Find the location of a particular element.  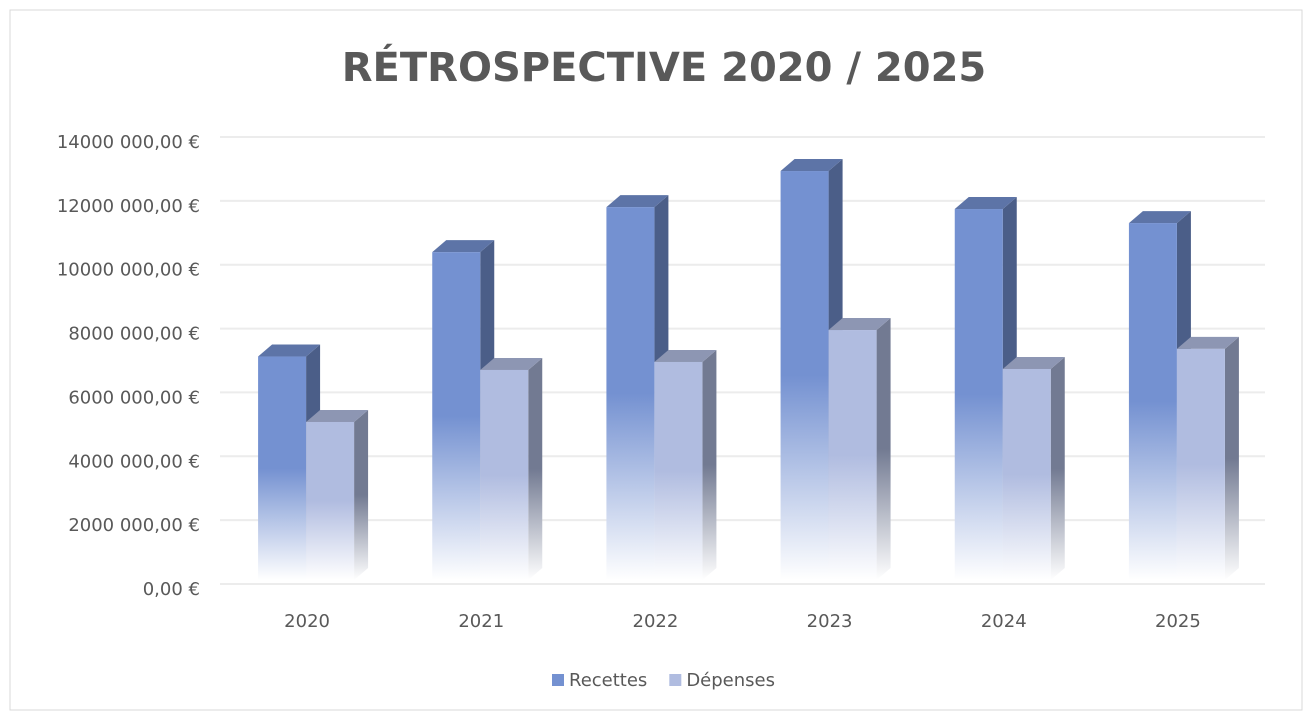

x-tick-label: 2022 is located at coordinates (656, 621).